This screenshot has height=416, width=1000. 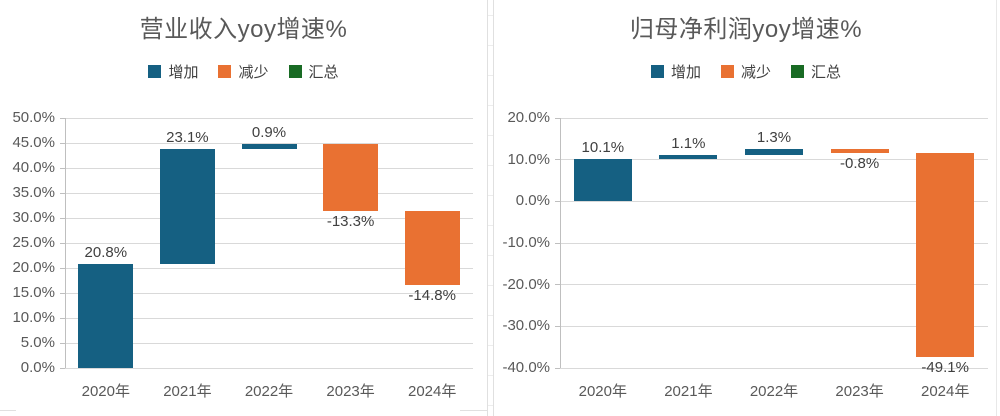 I want to click on y-axis-label: -30.0%, so click(x=526, y=326).